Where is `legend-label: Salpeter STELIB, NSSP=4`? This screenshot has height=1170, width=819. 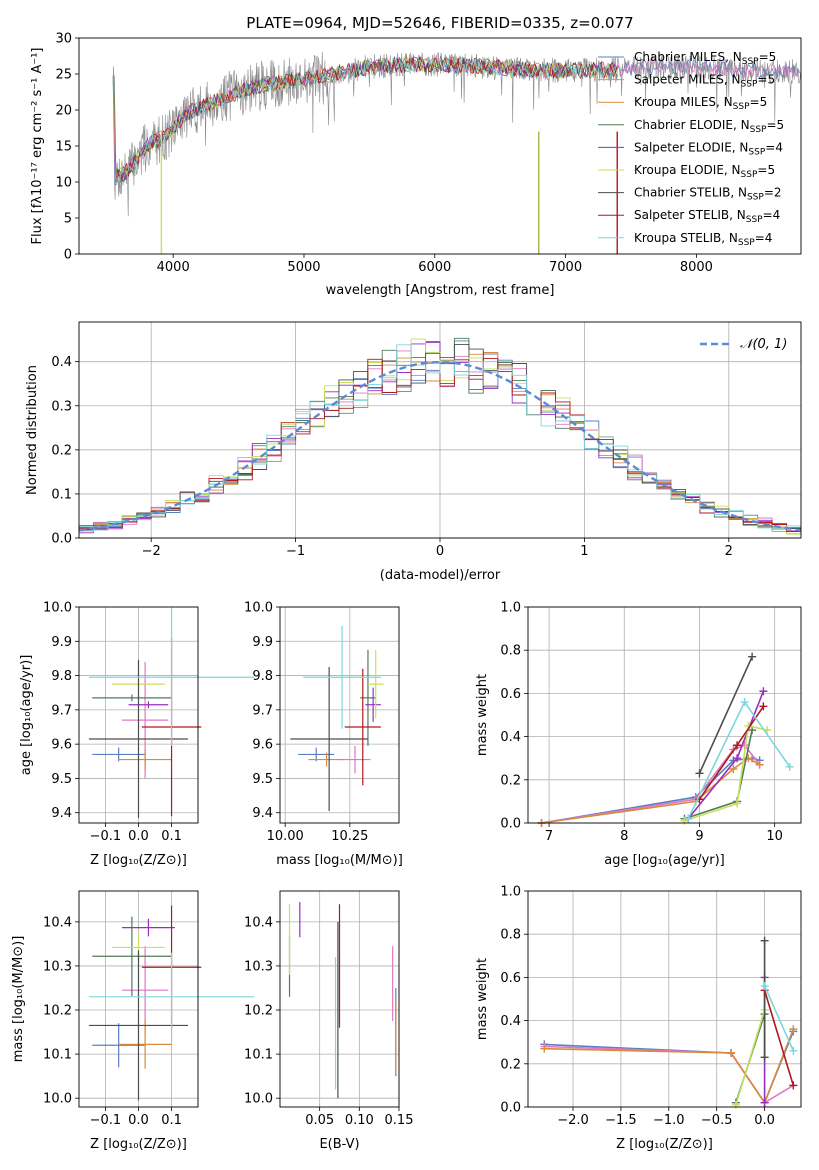 legend-label: Salpeter STELIB, NSSP=4 is located at coordinates (707, 216).